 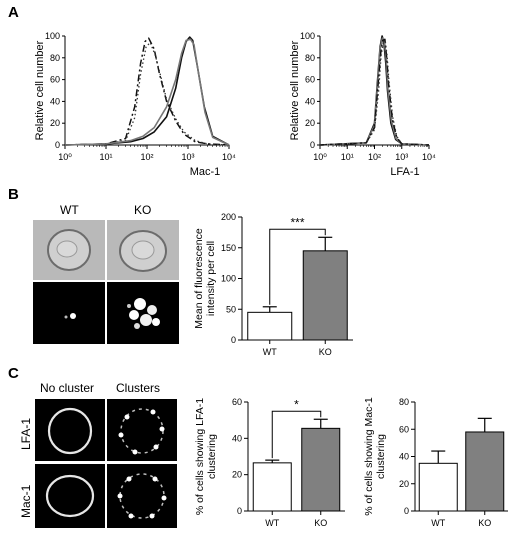 I want to click on micrograph-col-label-no-cluster: No cluster, so click(x=67, y=388).